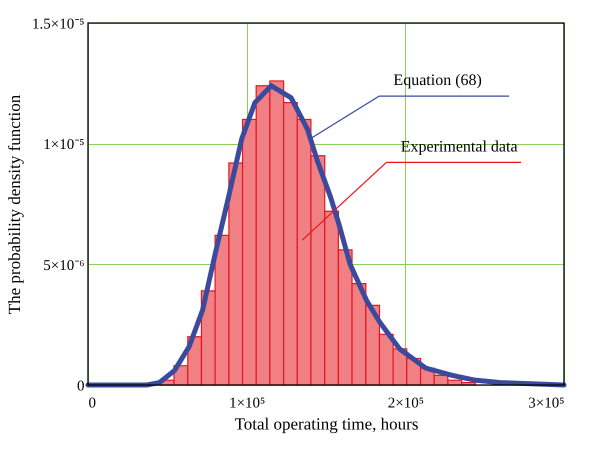  What do you see at coordinates (406, 404) in the screenshot?
I see `x-tick-label: 2×10⁵` at bounding box center [406, 404].